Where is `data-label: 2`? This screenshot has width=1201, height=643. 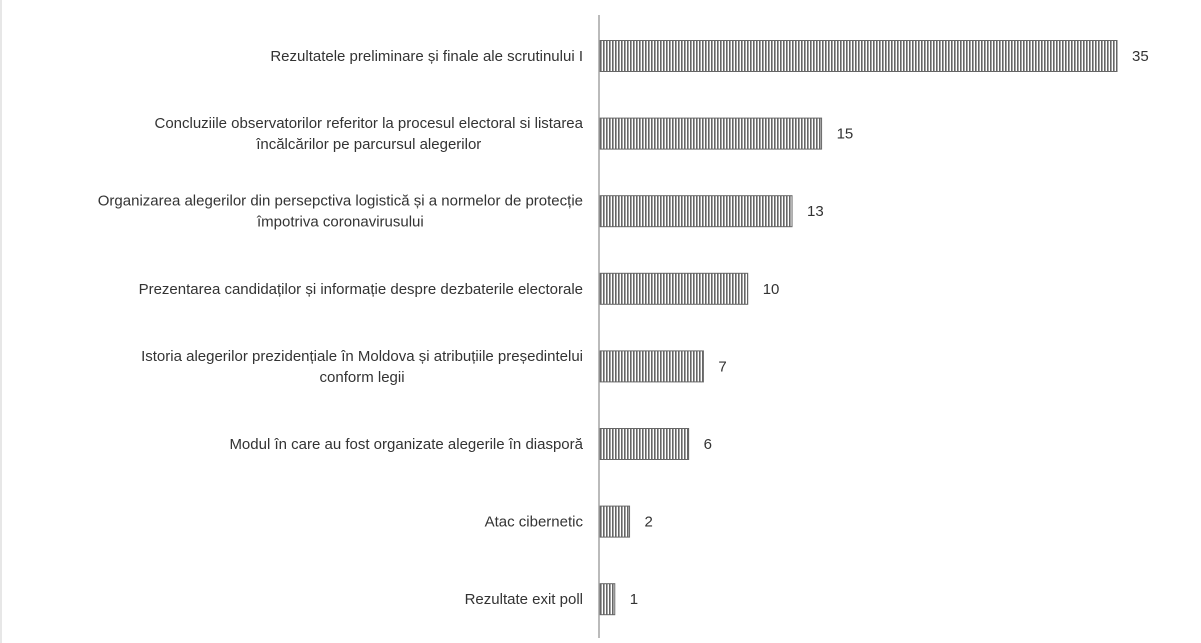
data-label: 2 is located at coordinates (649, 522).